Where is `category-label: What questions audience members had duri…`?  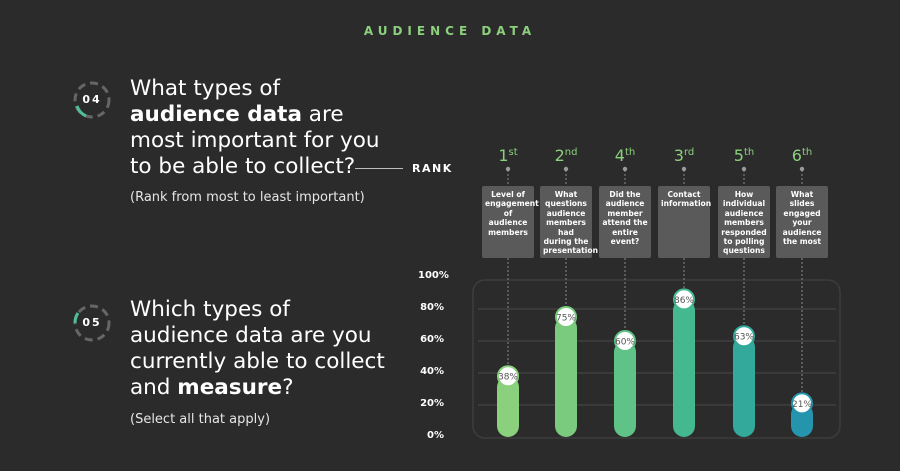
category-label: What questions audience members had duri… is located at coordinates (569, 222).